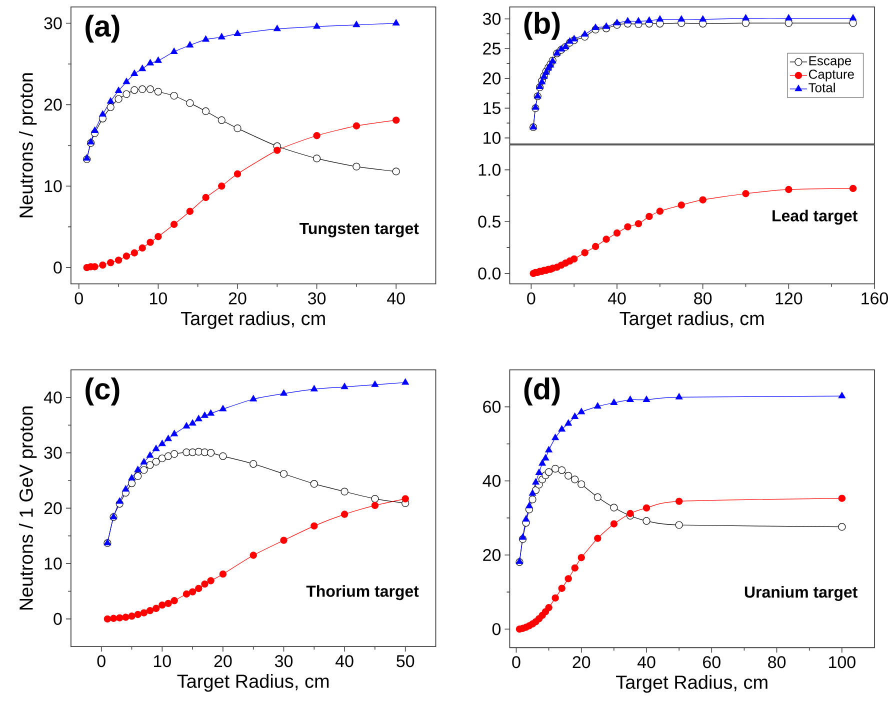 The height and width of the screenshot is (712, 892). Describe the element at coordinates (223, 661) in the screenshot. I see `x-tick-label: 20` at that location.